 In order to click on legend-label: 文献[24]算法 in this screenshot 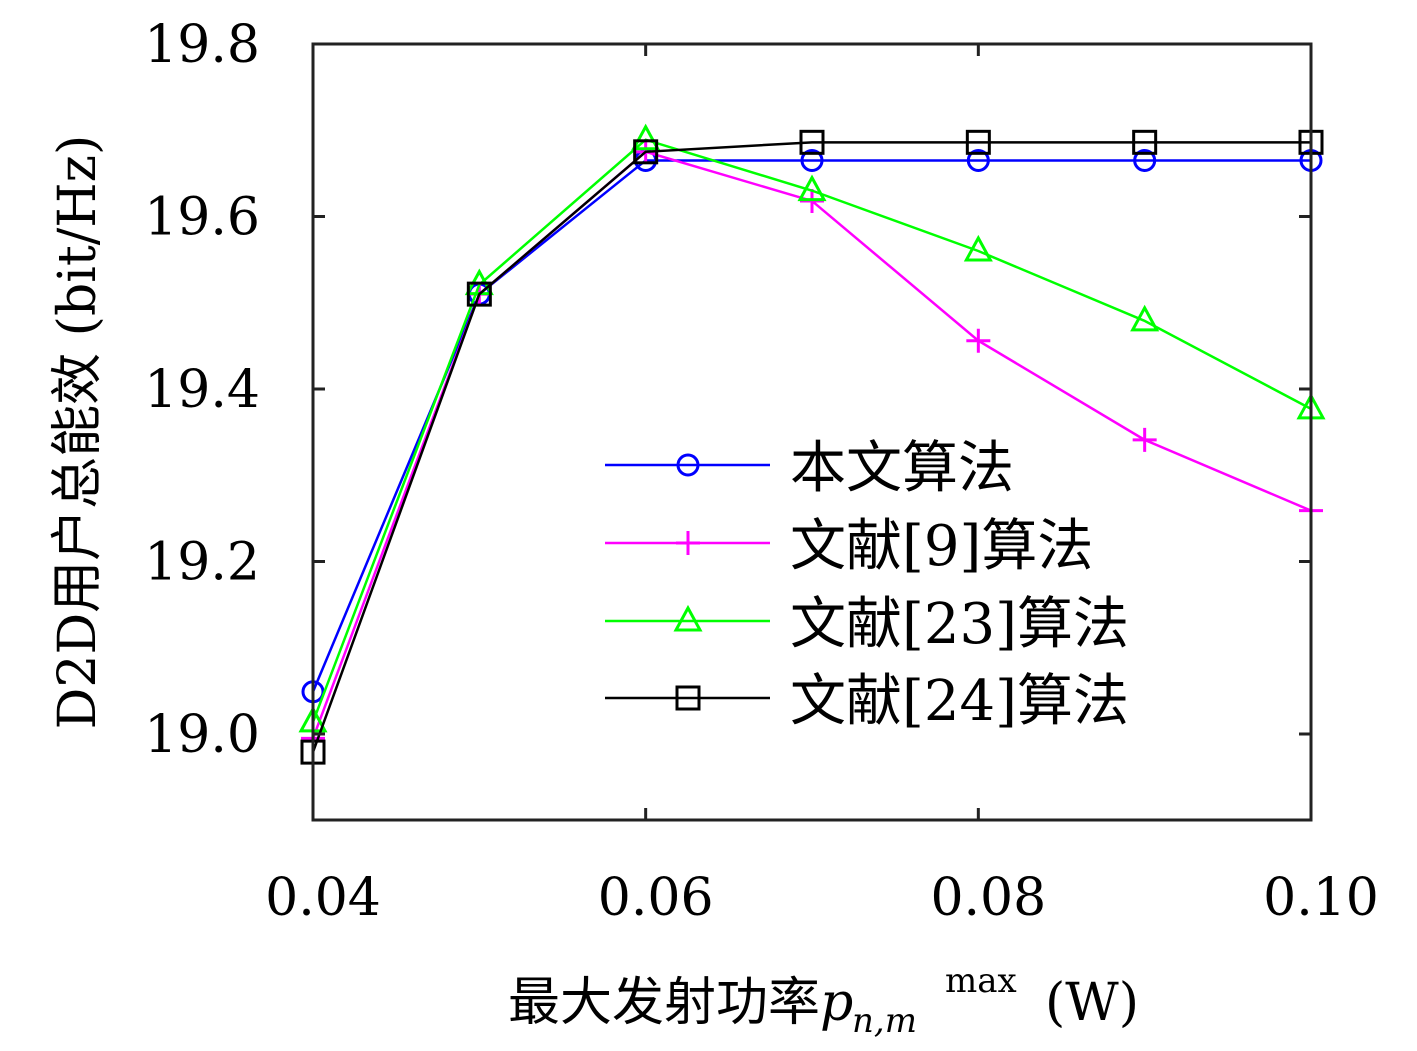, I will do `click(959, 701)`.